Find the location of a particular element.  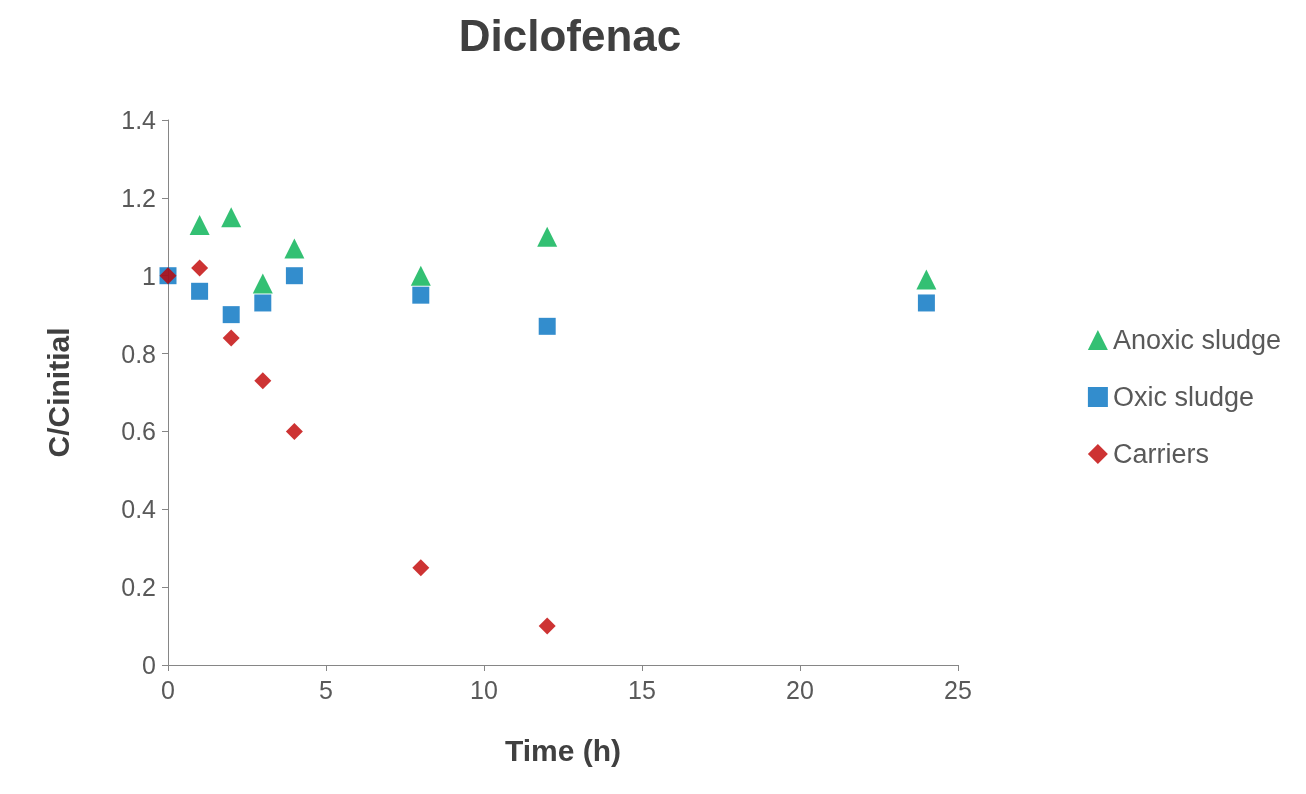

y-tick-label: 1.2 is located at coordinates (138, 197).